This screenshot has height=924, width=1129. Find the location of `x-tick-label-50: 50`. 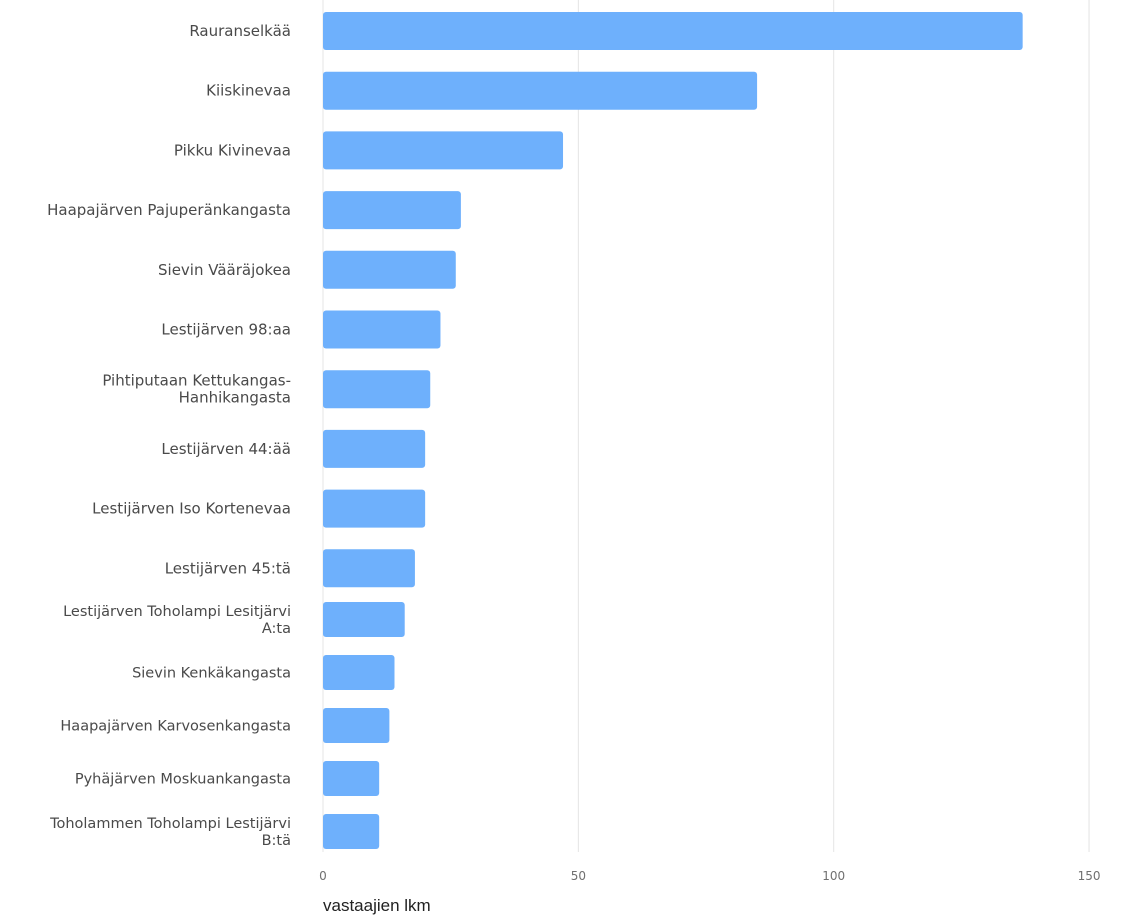

x-tick-label-50: 50 is located at coordinates (578, 876).